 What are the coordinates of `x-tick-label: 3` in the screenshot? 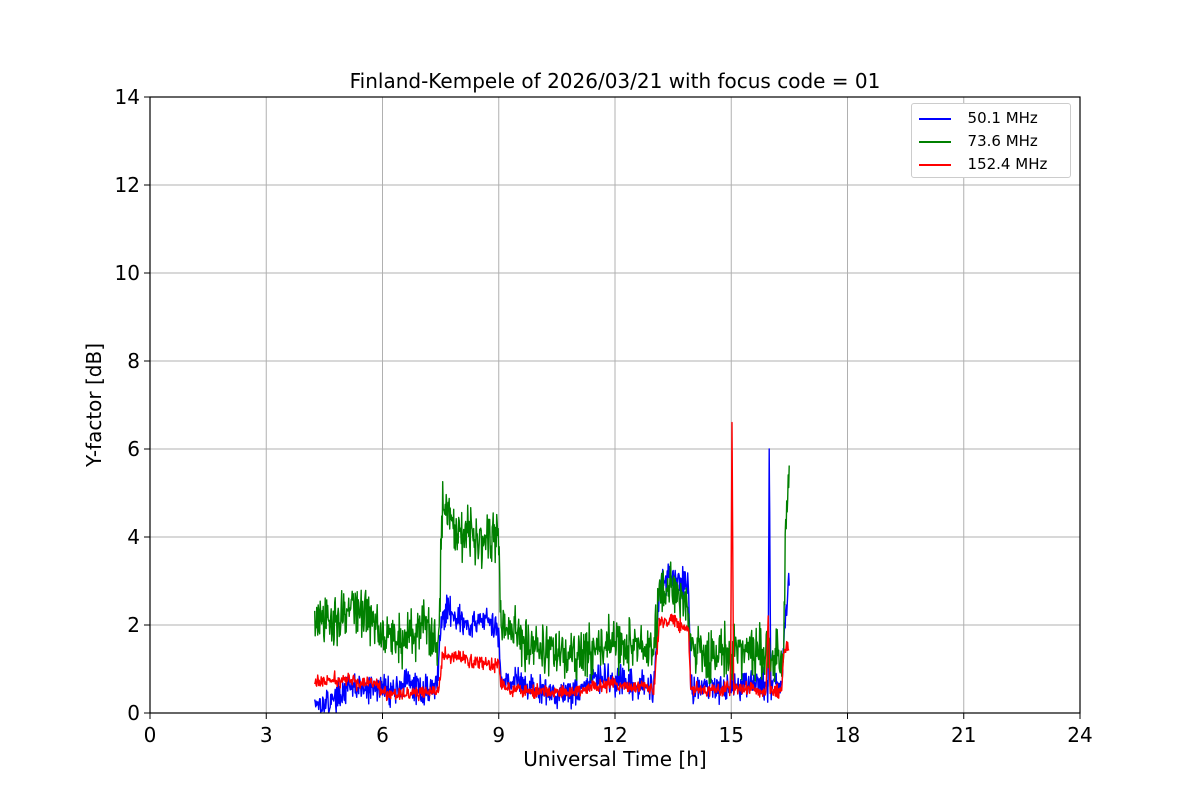 It's located at (266, 735).